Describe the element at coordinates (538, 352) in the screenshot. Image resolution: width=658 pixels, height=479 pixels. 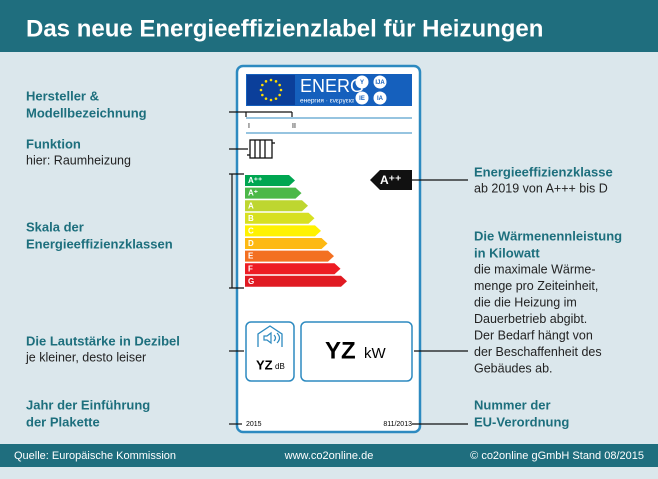
I see `annotation-text: der Beschaffenheit des` at that location.